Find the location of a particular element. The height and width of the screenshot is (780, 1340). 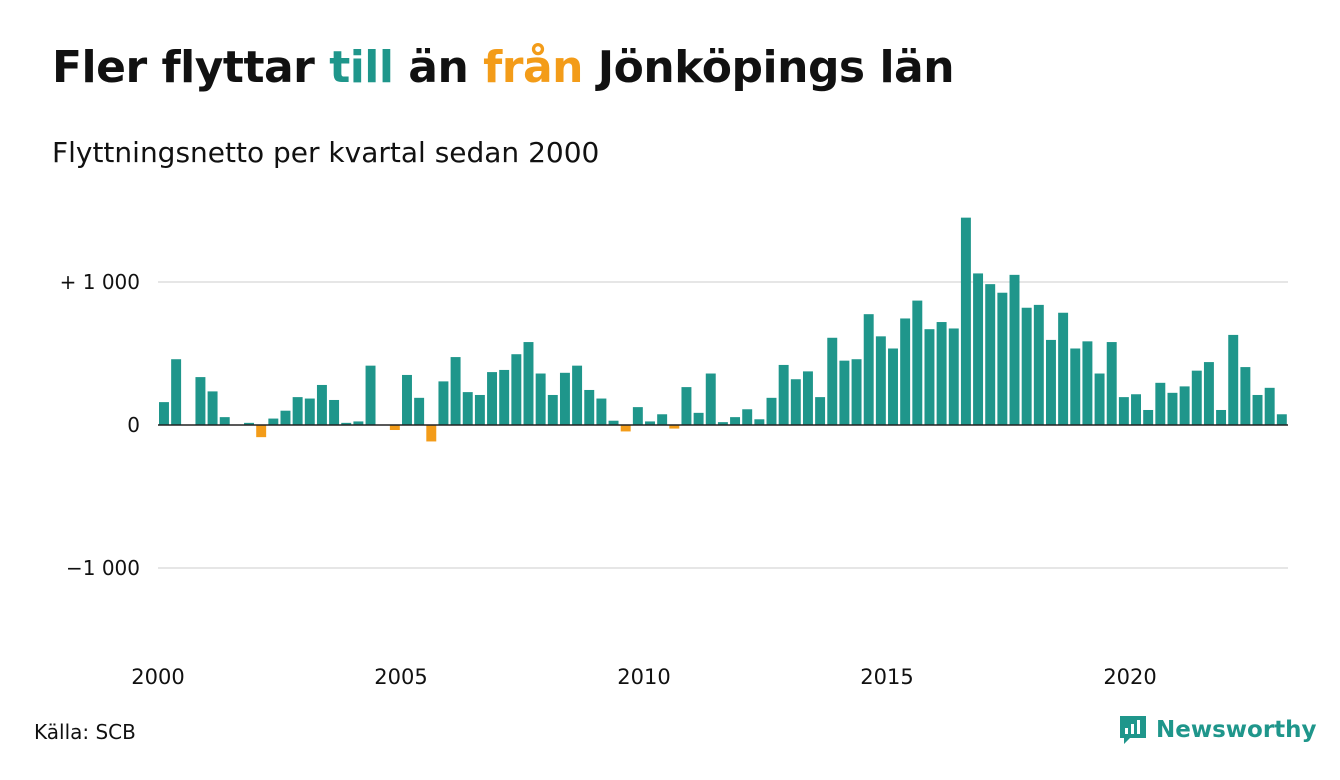

y-tick-label: −1 000 is located at coordinates (103, 568).